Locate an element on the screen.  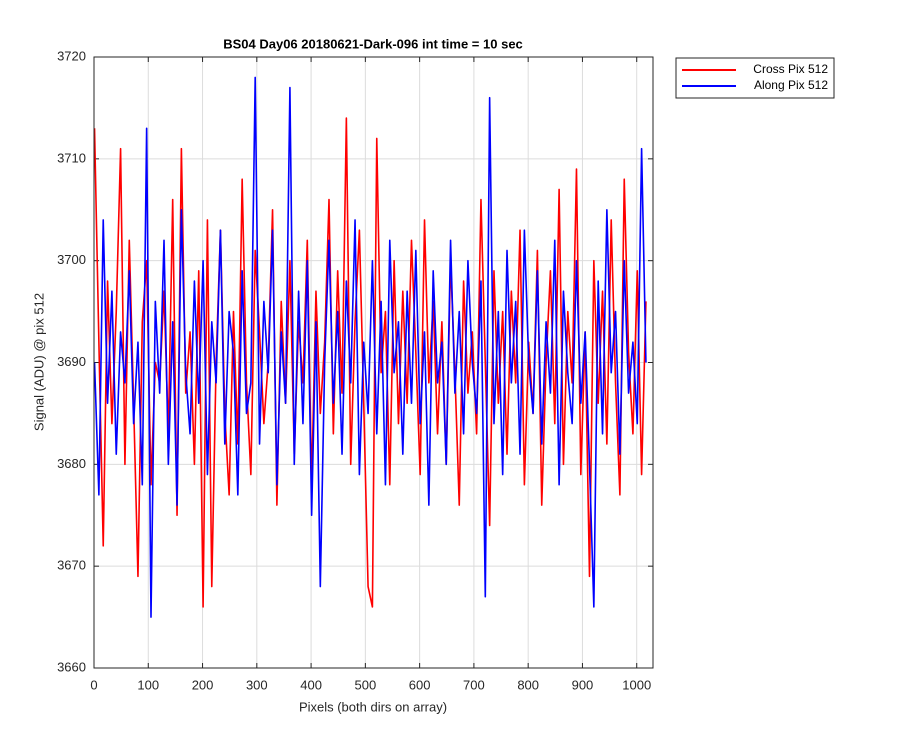
y-tick-label: 3700 is located at coordinates (71, 259).